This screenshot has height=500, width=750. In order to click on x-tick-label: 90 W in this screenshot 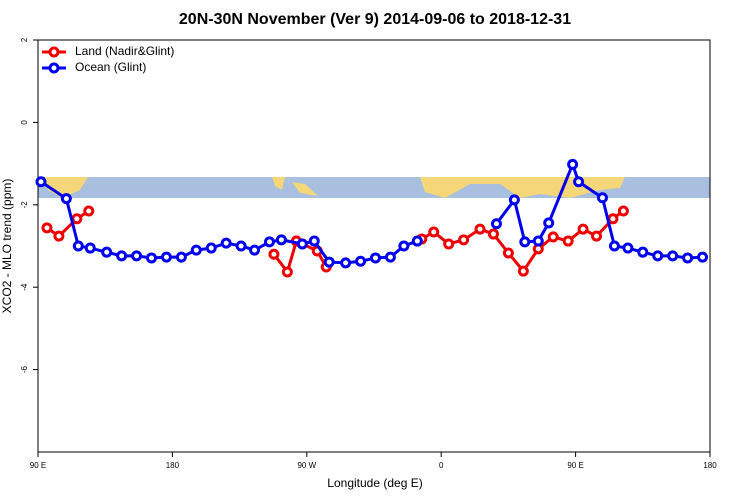, I will do `click(306, 465)`.